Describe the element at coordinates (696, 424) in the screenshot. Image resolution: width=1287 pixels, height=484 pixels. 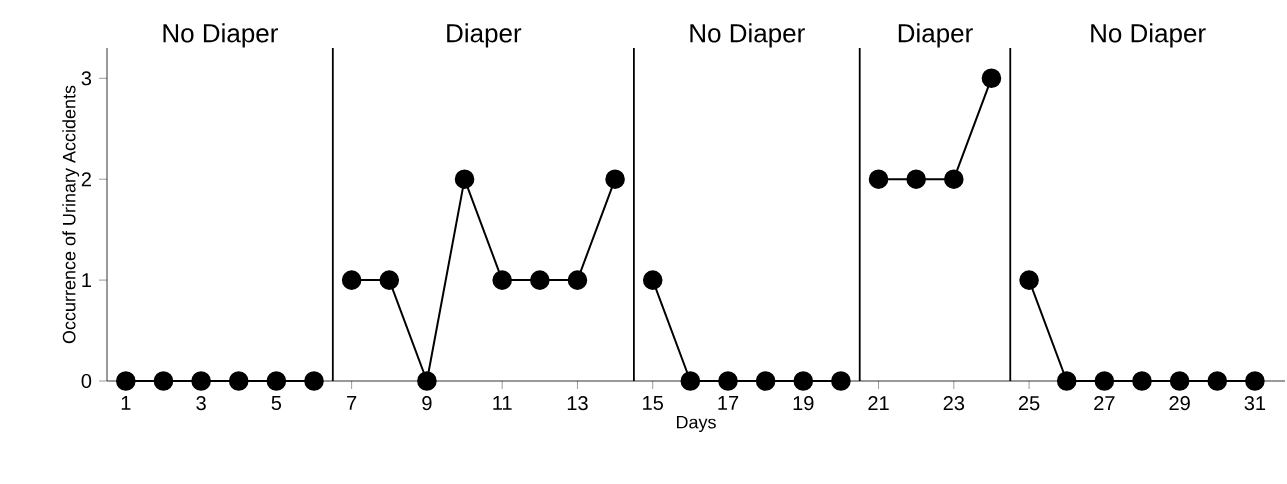
I see `x-axis-title: Days` at that location.